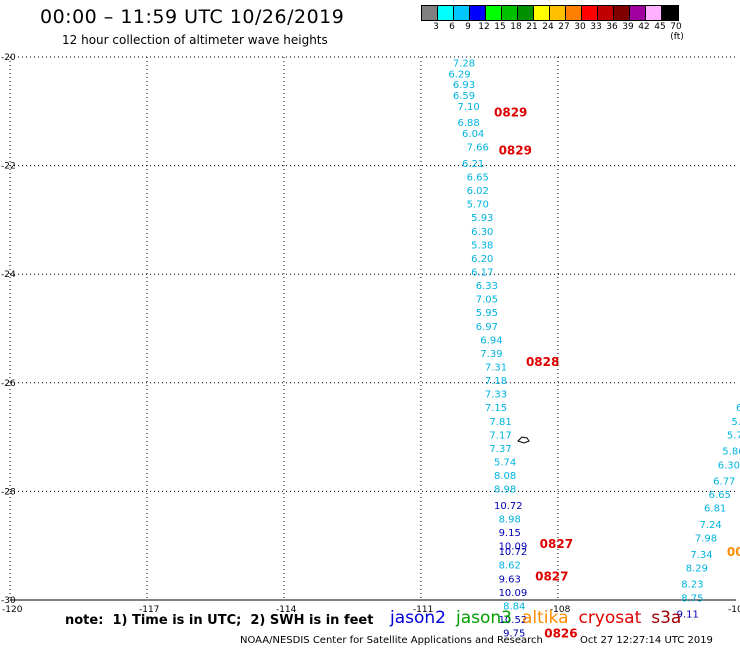  Describe the element at coordinates (514, 634) in the screenshot. I see `wave-height-value: 9.75` at that location.